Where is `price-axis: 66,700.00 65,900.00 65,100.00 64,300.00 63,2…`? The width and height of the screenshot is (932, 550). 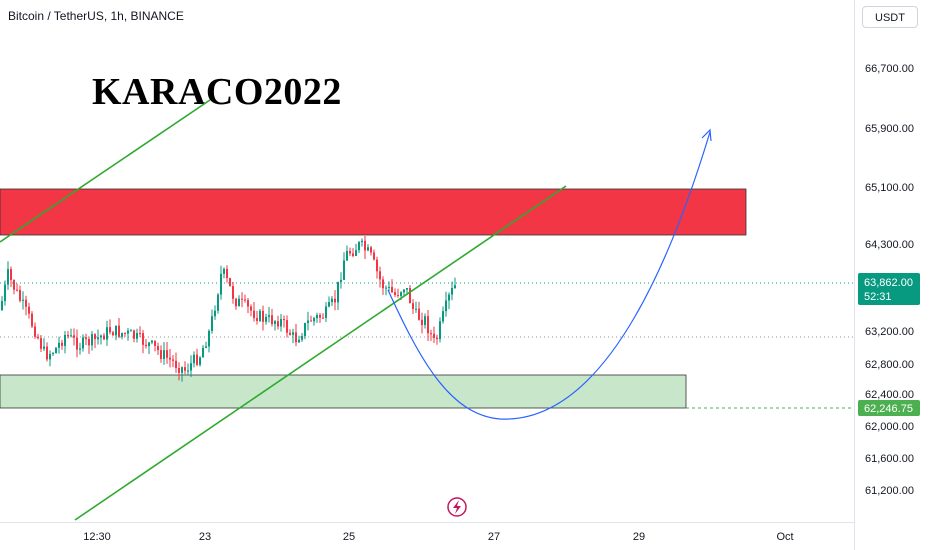 price-axis: 66,700.00 65,900.00 65,100.00 64,300.00 63,2… is located at coordinates (889, 280).